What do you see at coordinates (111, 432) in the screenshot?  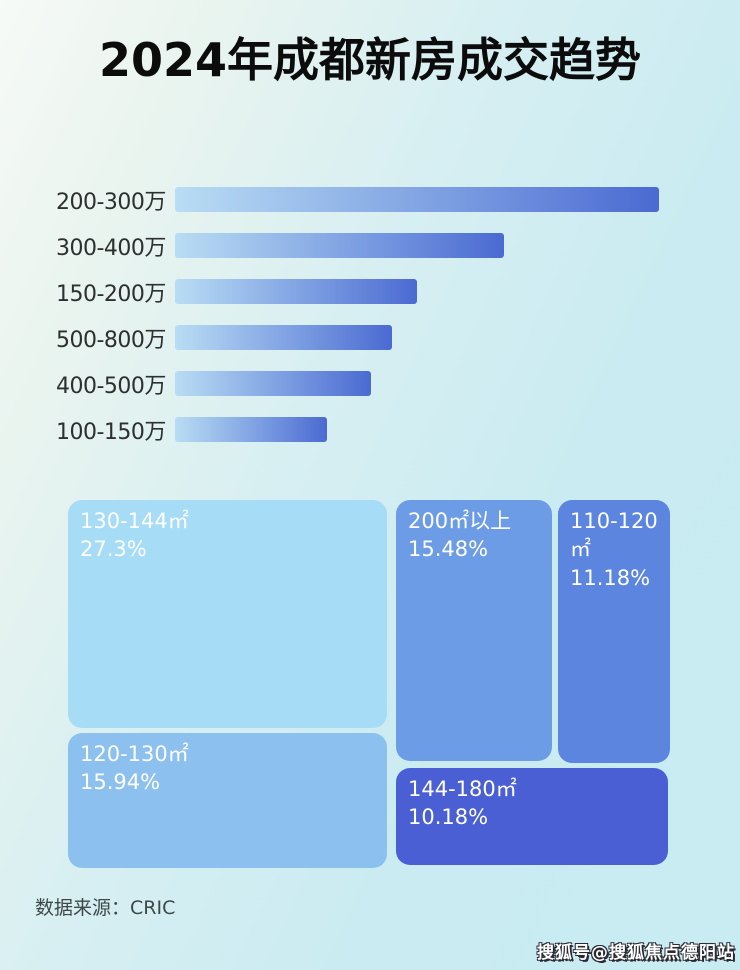 I see `bar-category-label: 100-150万` at bounding box center [111, 432].